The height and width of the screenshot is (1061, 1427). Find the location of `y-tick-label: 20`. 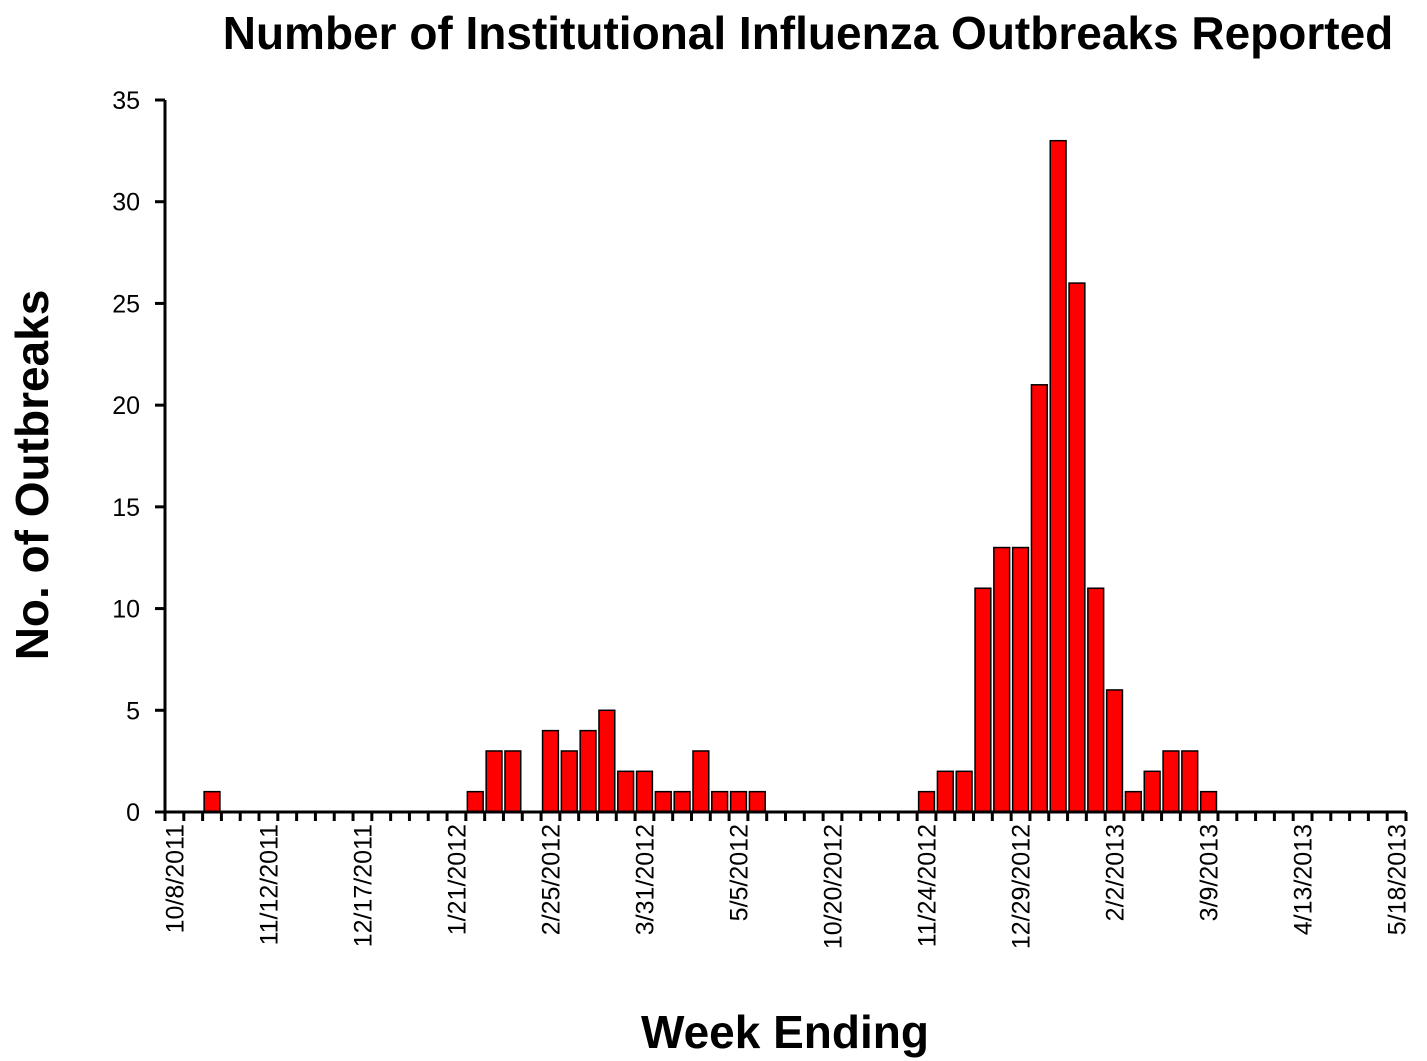

y-tick-label: 20 is located at coordinates (126, 406).